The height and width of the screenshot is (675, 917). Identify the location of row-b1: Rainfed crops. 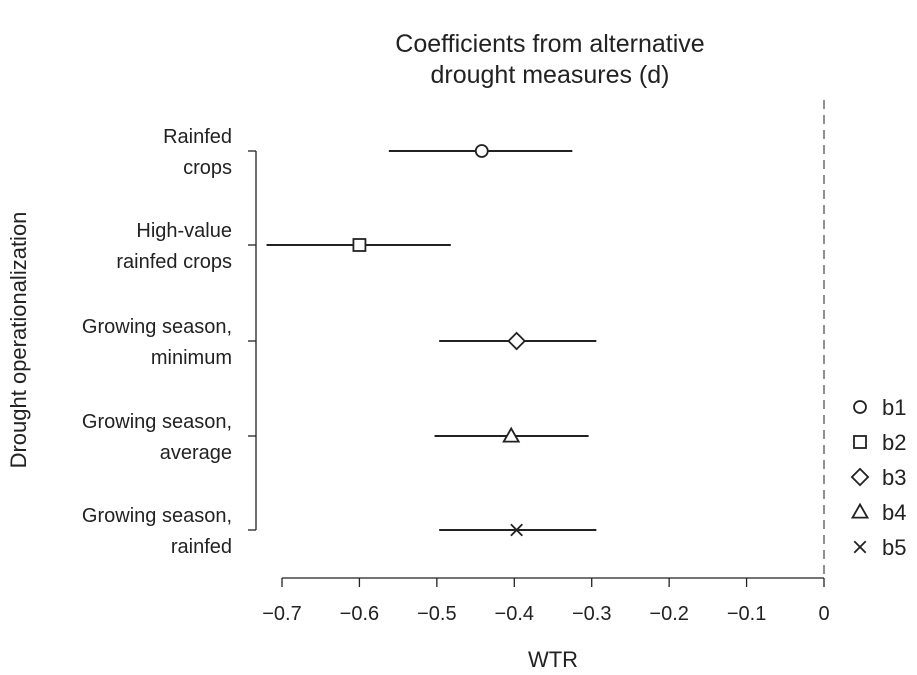
(368, 152).